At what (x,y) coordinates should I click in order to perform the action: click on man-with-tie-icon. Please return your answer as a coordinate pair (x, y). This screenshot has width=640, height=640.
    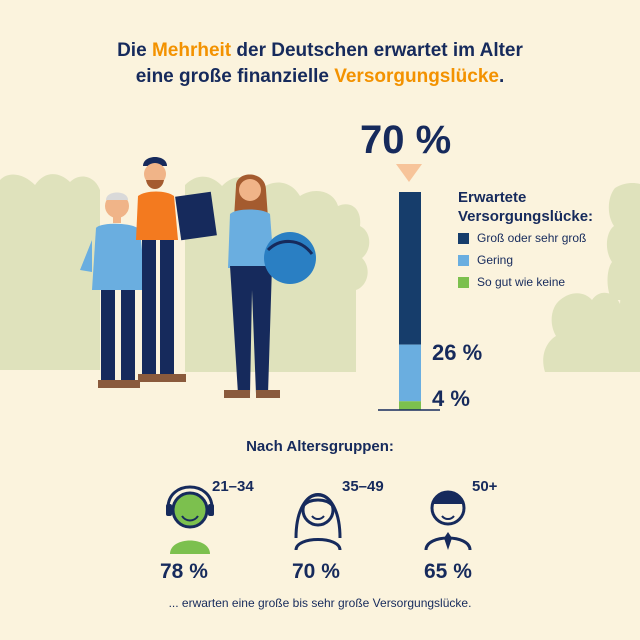
    Looking at the image, I should click on (448, 520).